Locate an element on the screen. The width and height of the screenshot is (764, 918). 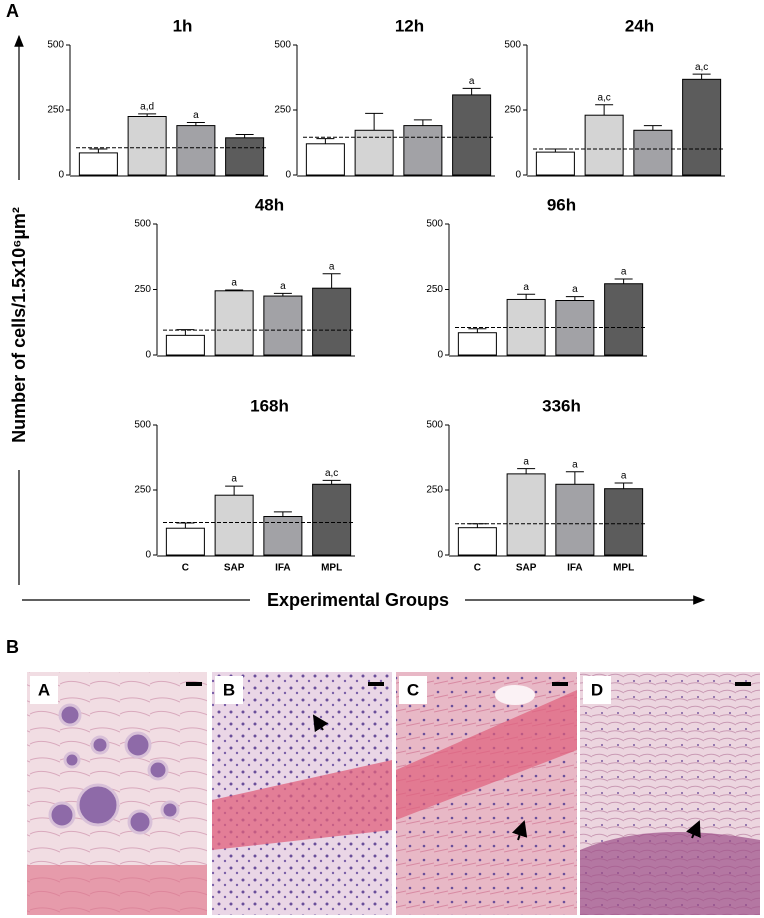
chart-title: 96h is located at coordinates (561, 204).